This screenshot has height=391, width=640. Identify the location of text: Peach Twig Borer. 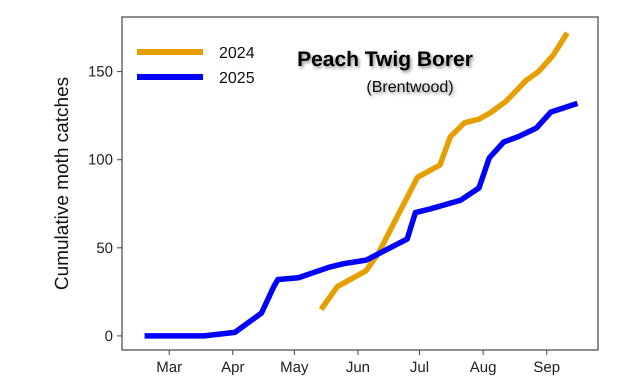
(385, 59).